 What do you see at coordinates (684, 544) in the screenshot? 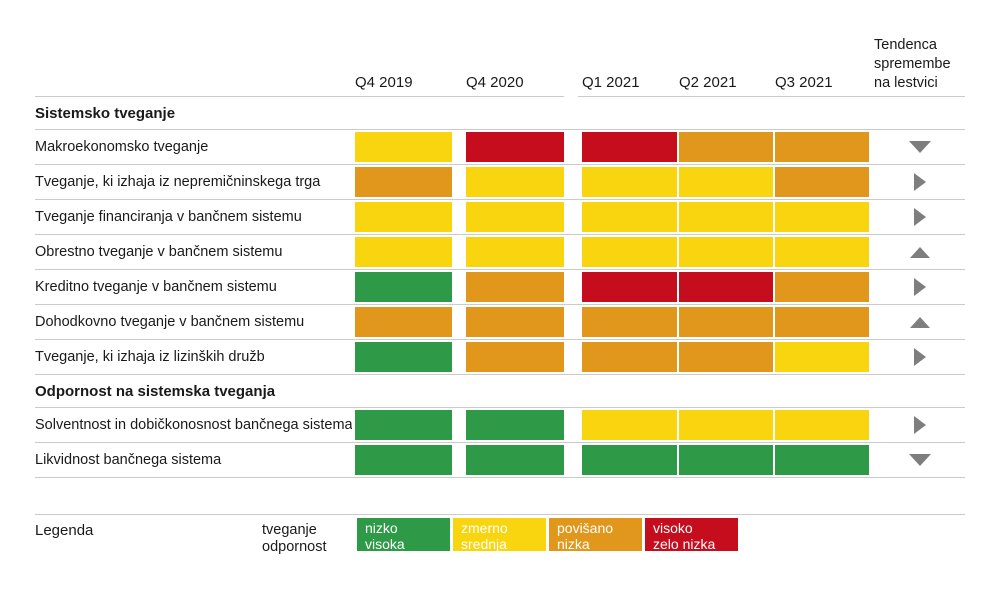
I see `legend-resilience-value: zelo nizka` at bounding box center [684, 544].